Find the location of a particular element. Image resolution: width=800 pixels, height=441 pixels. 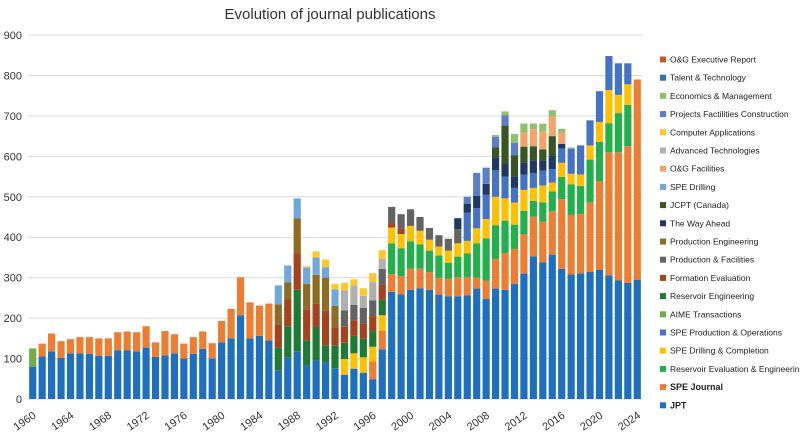

y-tick-label: 200 is located at coordinates (13, 319).